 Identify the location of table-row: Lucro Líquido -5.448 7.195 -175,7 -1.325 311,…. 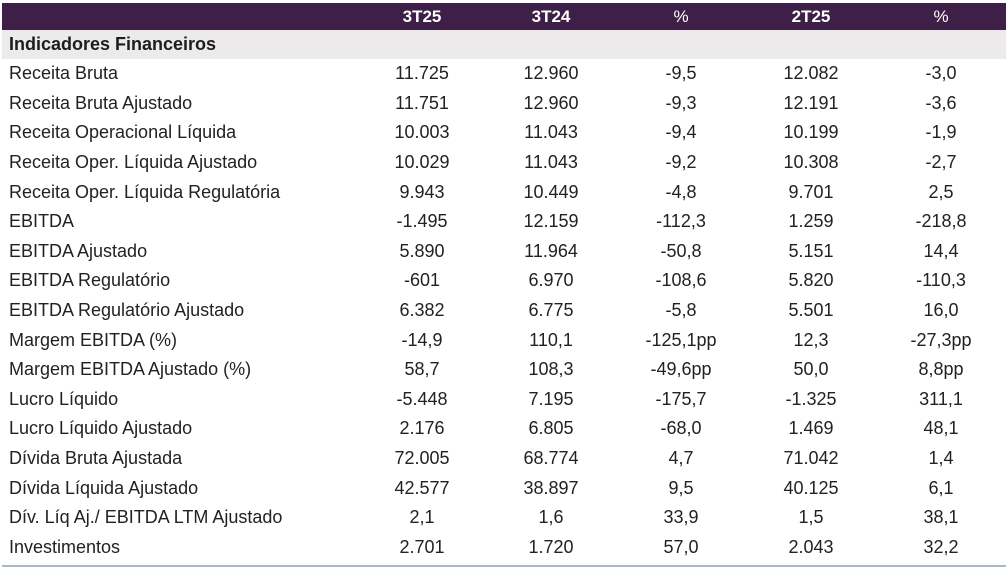
(504, 400).